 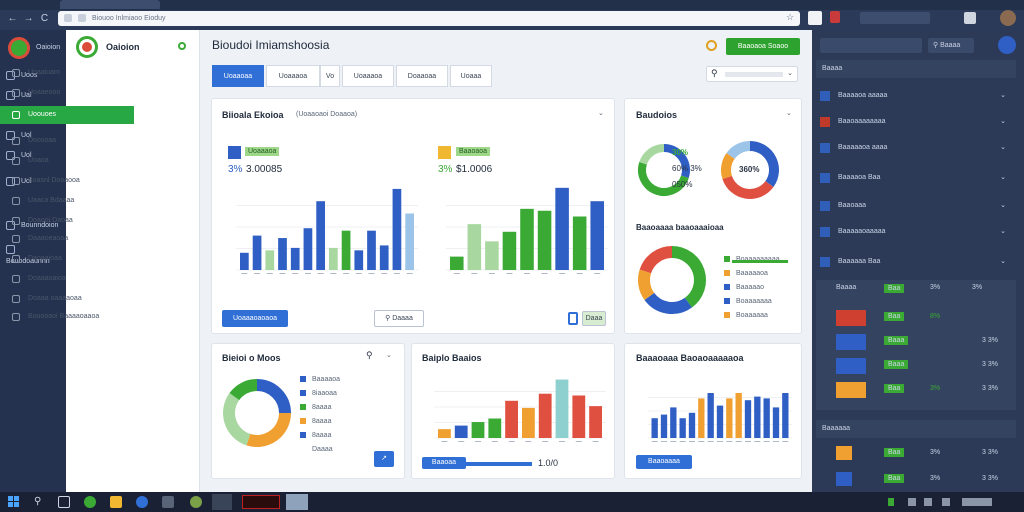 I want to click on reload-icon: C, so click(x=44, y=18).